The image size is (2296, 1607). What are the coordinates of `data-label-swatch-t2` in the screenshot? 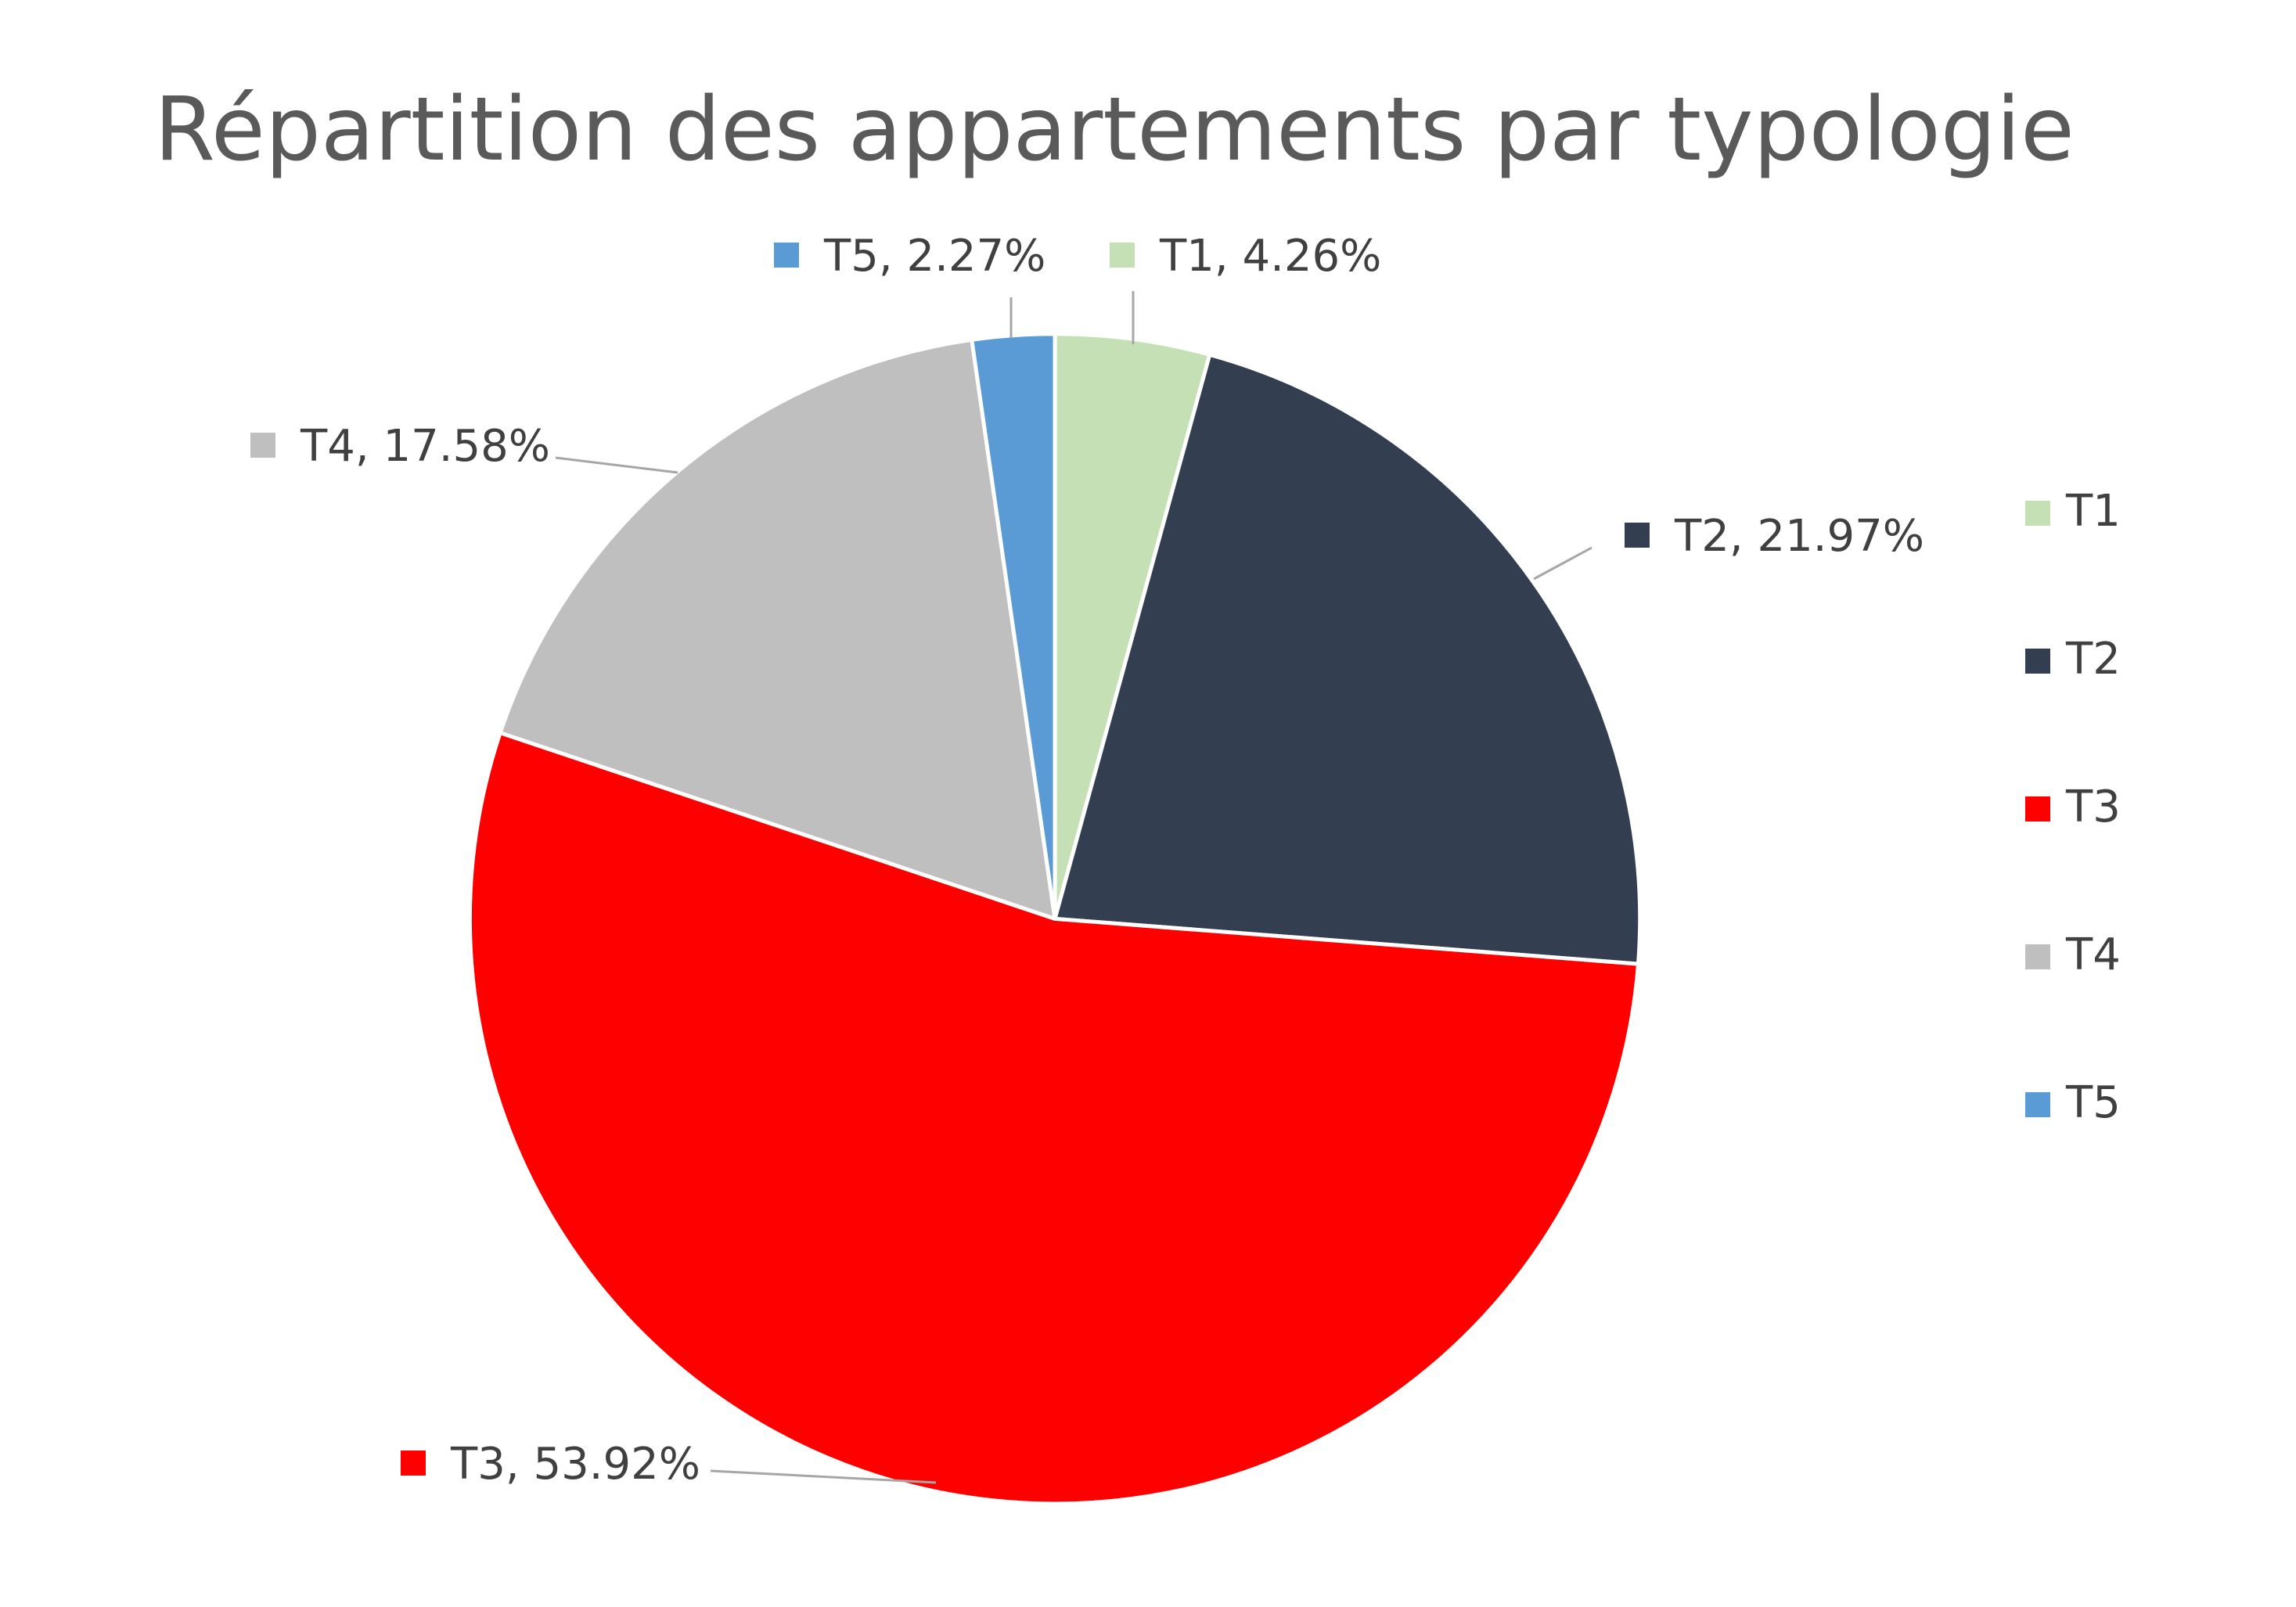 It's located at (1637, 535).